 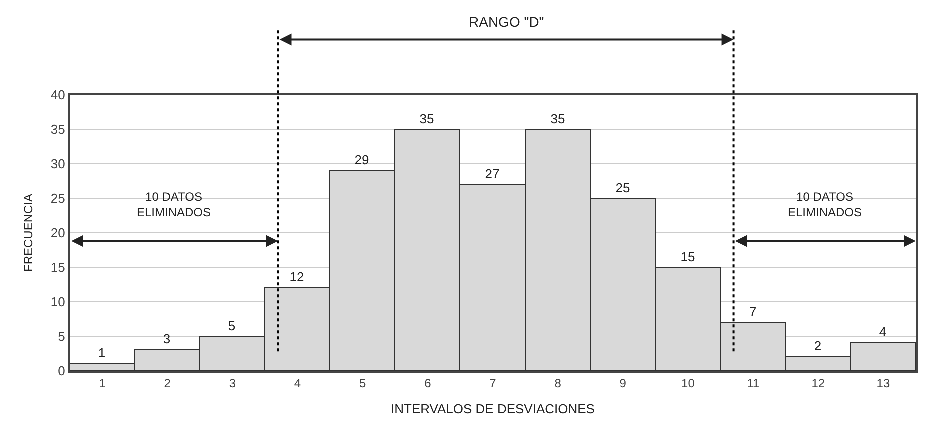 What do you see at coordinates (883, 332) in the screenshot?
I see `data-label: 4` at bounding box center [883, 332].